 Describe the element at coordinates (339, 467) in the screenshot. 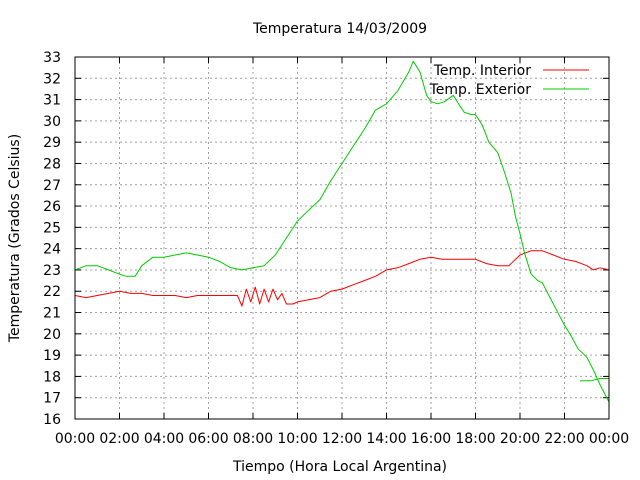

I see `x-axis-label: Tiempo (Hora Local Argentina)` at that location.